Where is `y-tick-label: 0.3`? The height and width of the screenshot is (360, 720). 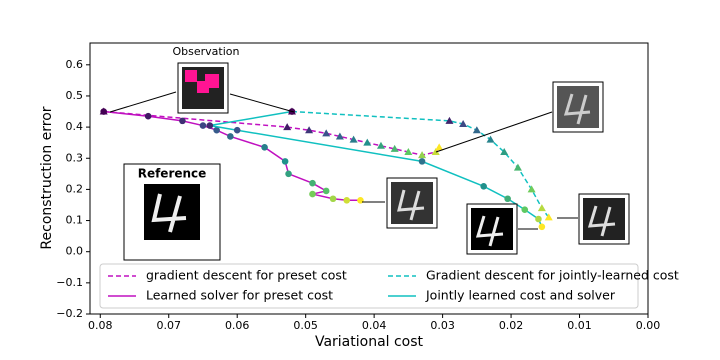 y-tick-label: 0.3 is located at coordinates (75, 157).